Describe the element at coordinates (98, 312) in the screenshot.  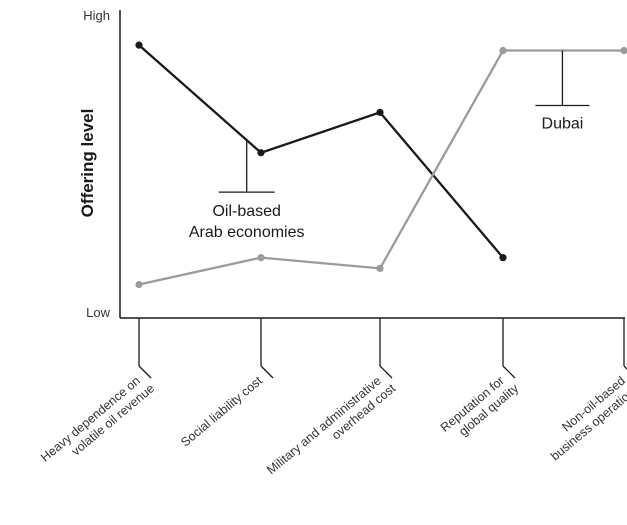
I see `y-tick-low: Low` at that location.